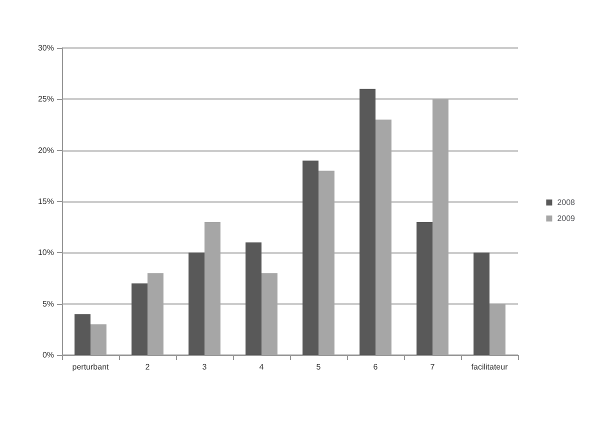  Describe the element at coordinates (91, 367) in the screenshot. I see `x-tick-label: perturbant` at that location.